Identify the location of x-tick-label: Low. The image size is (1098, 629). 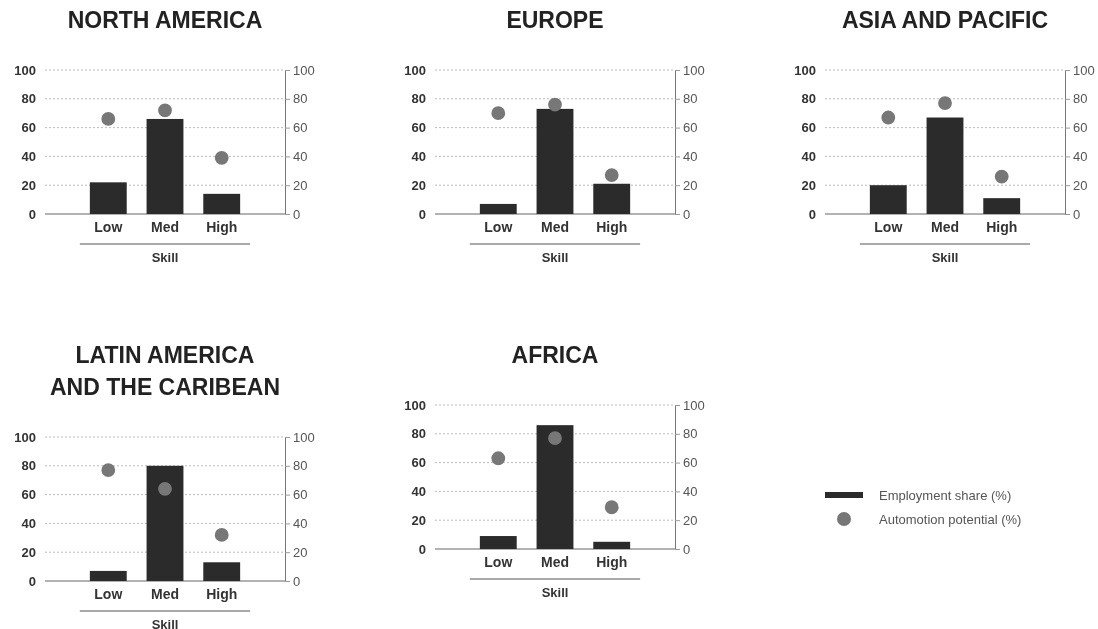
(108, 227).